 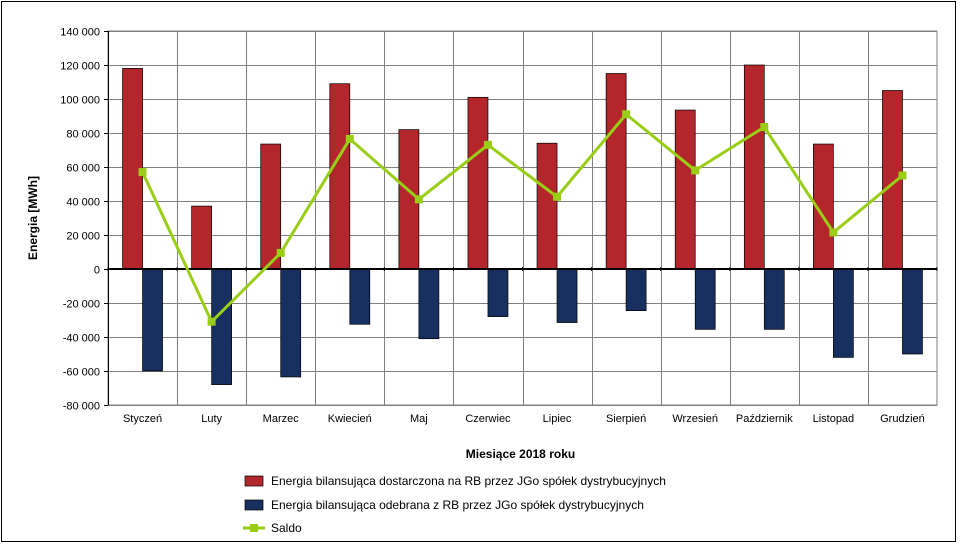 I want to click on x-tick-label: Październik, so click(x=764, y=419).